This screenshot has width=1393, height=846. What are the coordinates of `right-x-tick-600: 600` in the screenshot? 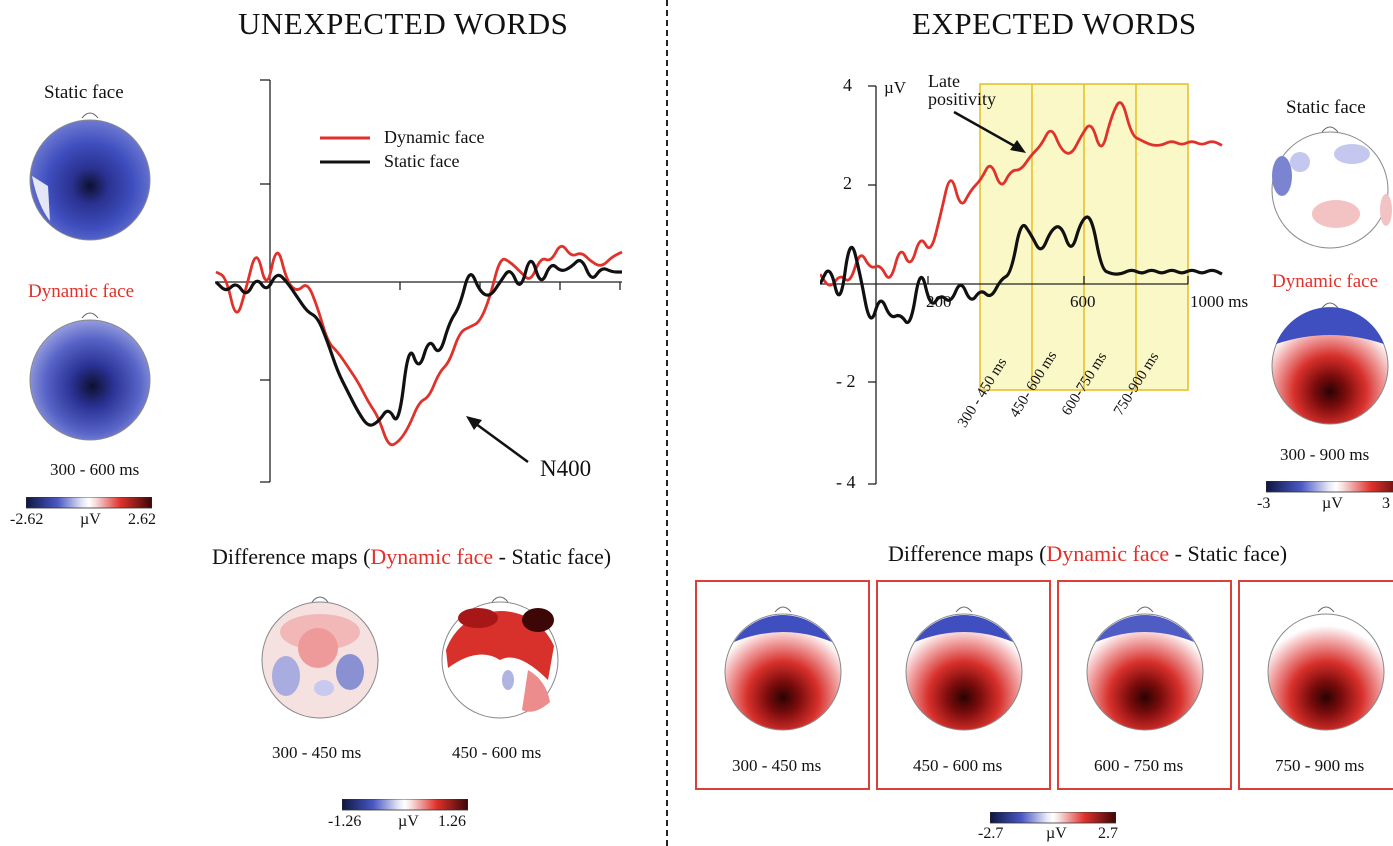 It's located at (1083, 301).